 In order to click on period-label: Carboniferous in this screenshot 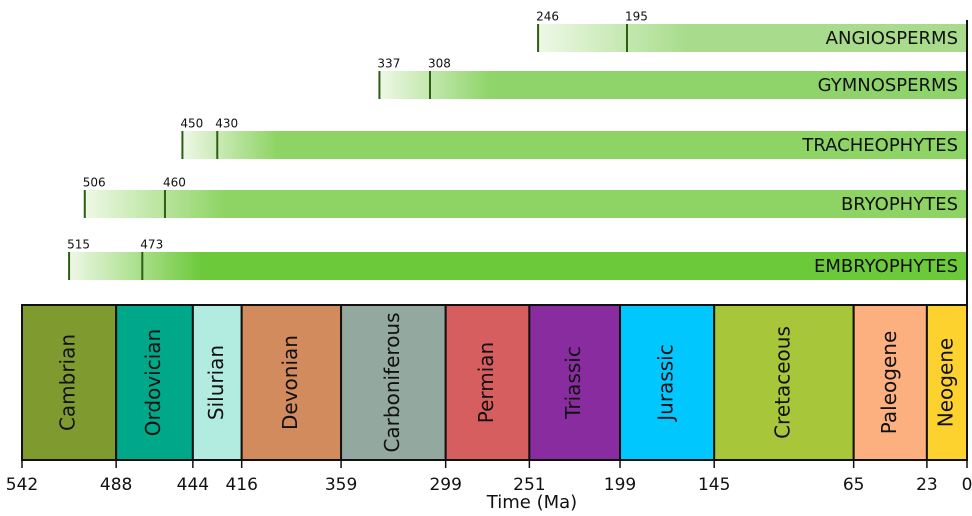, I will do `click(392, 382)`.